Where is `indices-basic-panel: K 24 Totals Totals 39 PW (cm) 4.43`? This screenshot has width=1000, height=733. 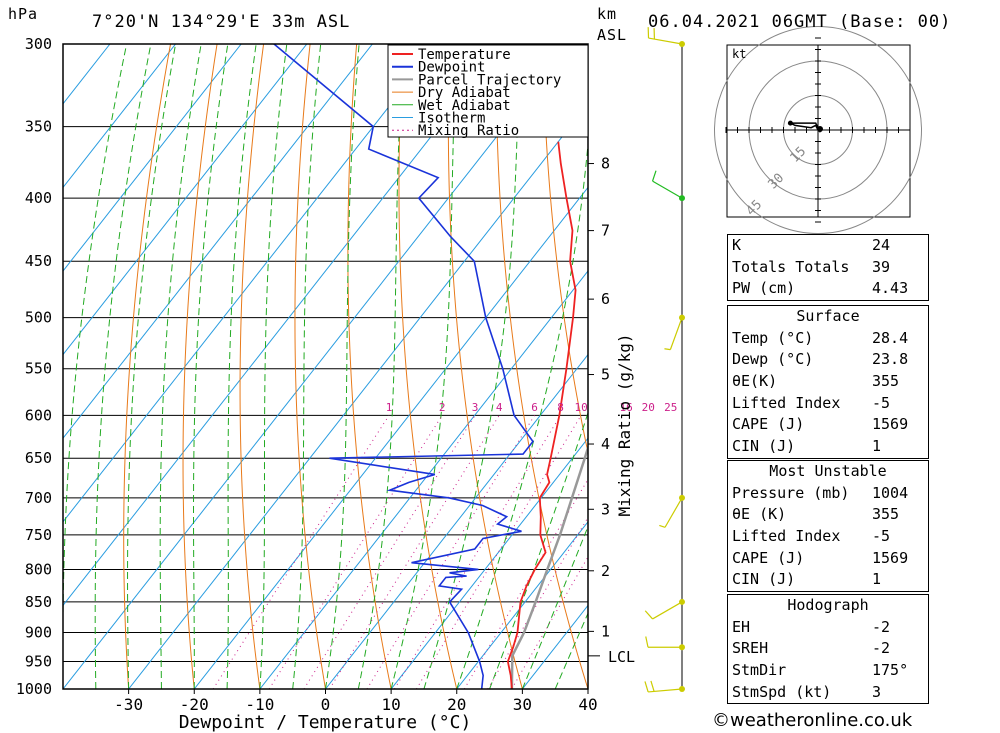
indices-basic-panel: K 24 Totals Totals 39 PW (cm) 4.43 is located at coordinates (828, 268).